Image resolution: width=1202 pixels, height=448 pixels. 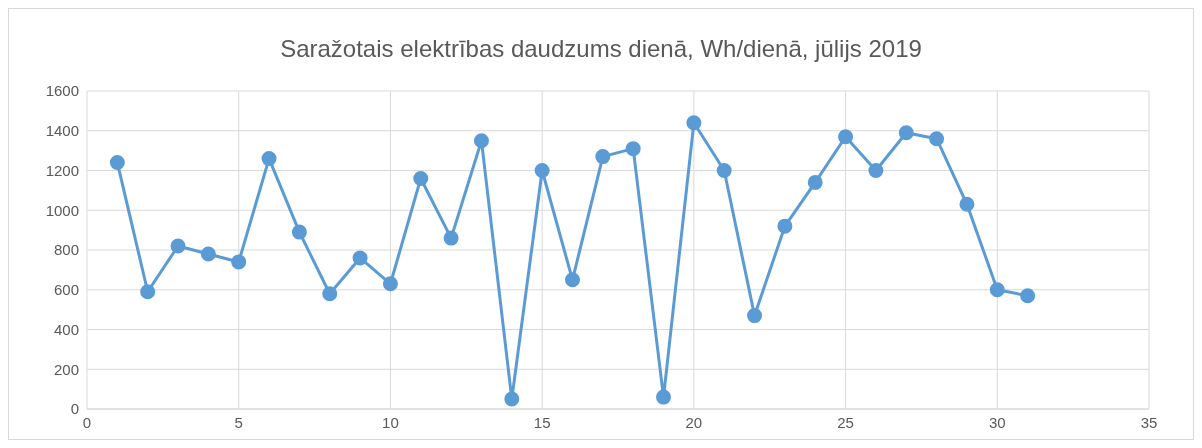 I want to click on x-tick-label: 25, so click(x=845, y=422).